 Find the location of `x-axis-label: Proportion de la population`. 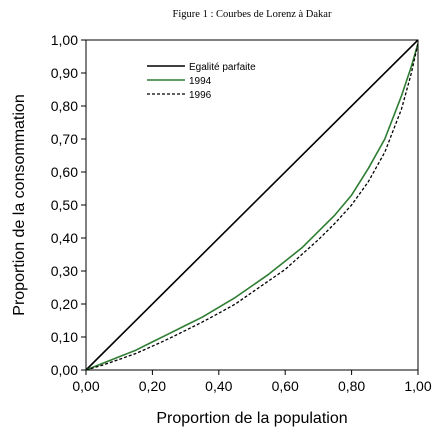

x-axis-label: Proportion de la population is located at coordinates (251, 418).